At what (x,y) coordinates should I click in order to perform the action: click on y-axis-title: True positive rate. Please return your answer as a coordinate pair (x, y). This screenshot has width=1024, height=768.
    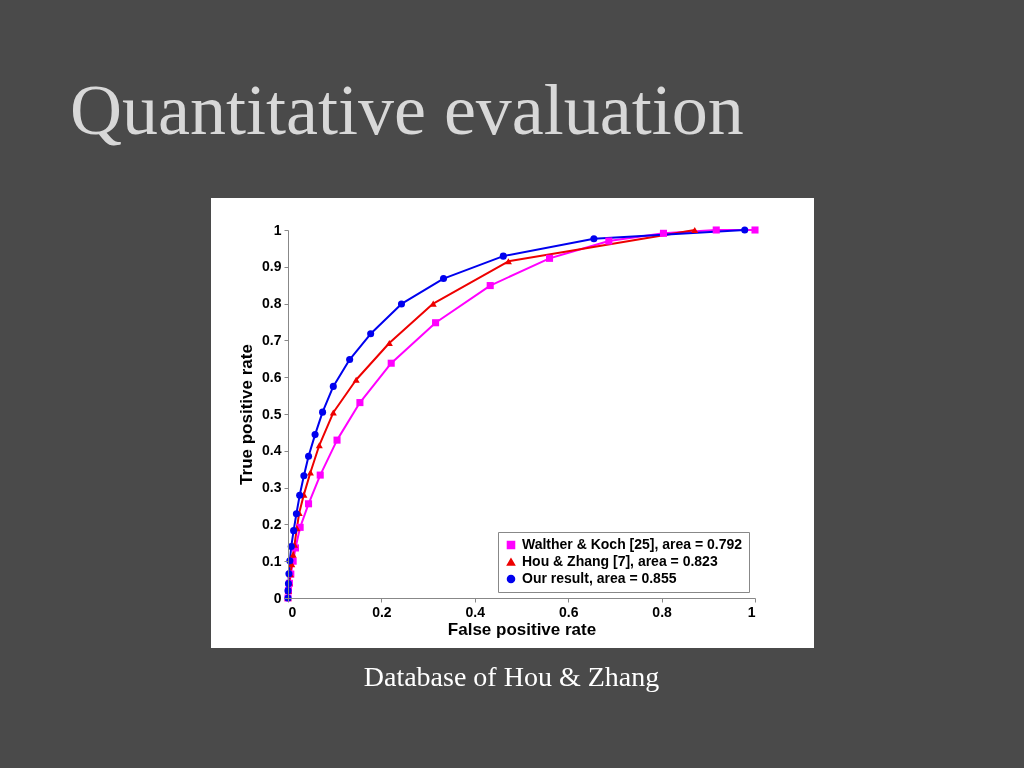
    Looking at the image, I should click on (247, 414).